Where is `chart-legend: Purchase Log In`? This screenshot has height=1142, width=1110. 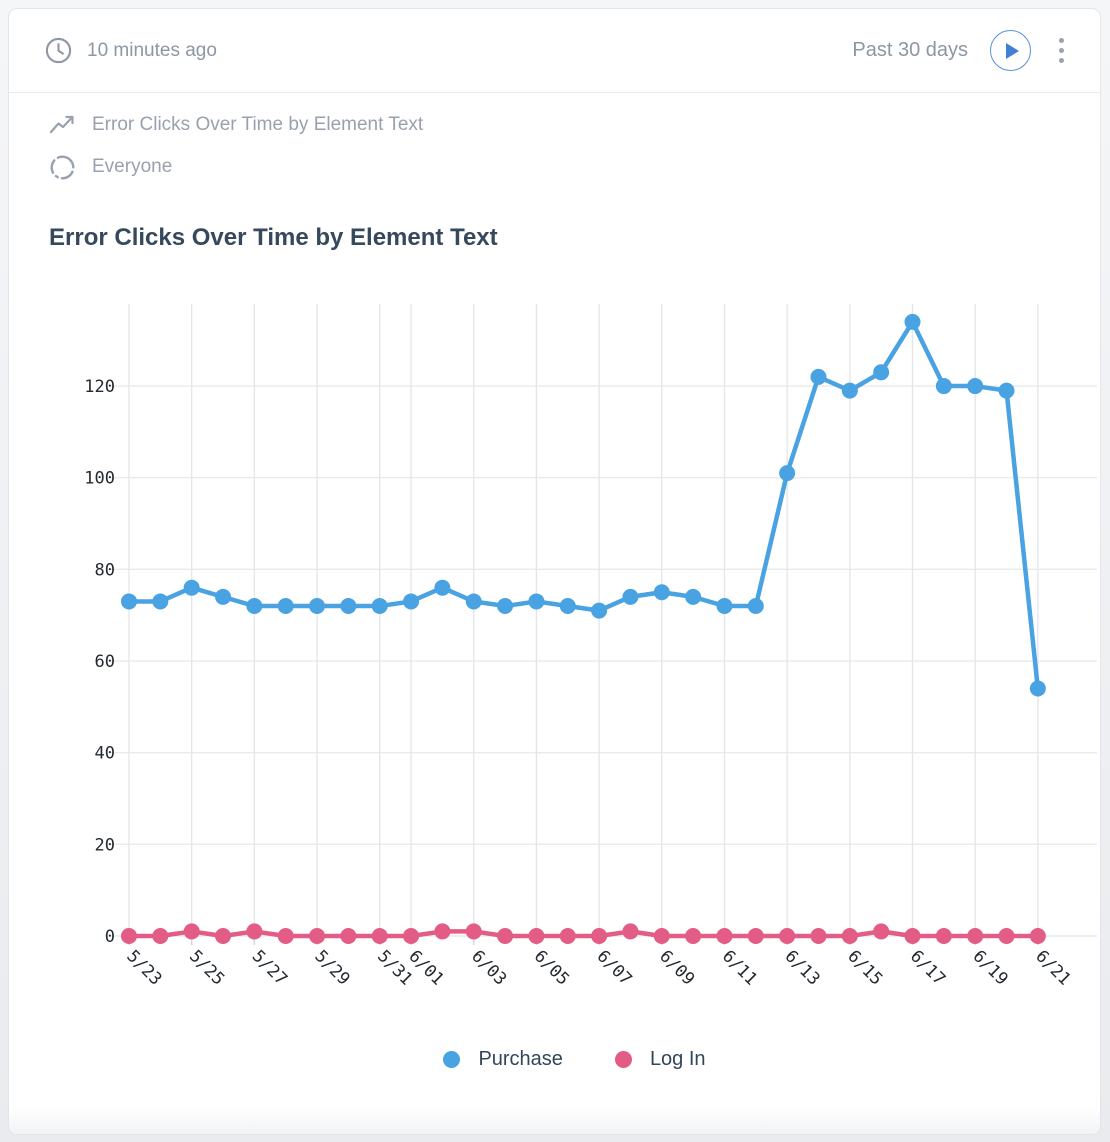 chart-legend: Purchase Log In is located at coordinates (574, 1059).